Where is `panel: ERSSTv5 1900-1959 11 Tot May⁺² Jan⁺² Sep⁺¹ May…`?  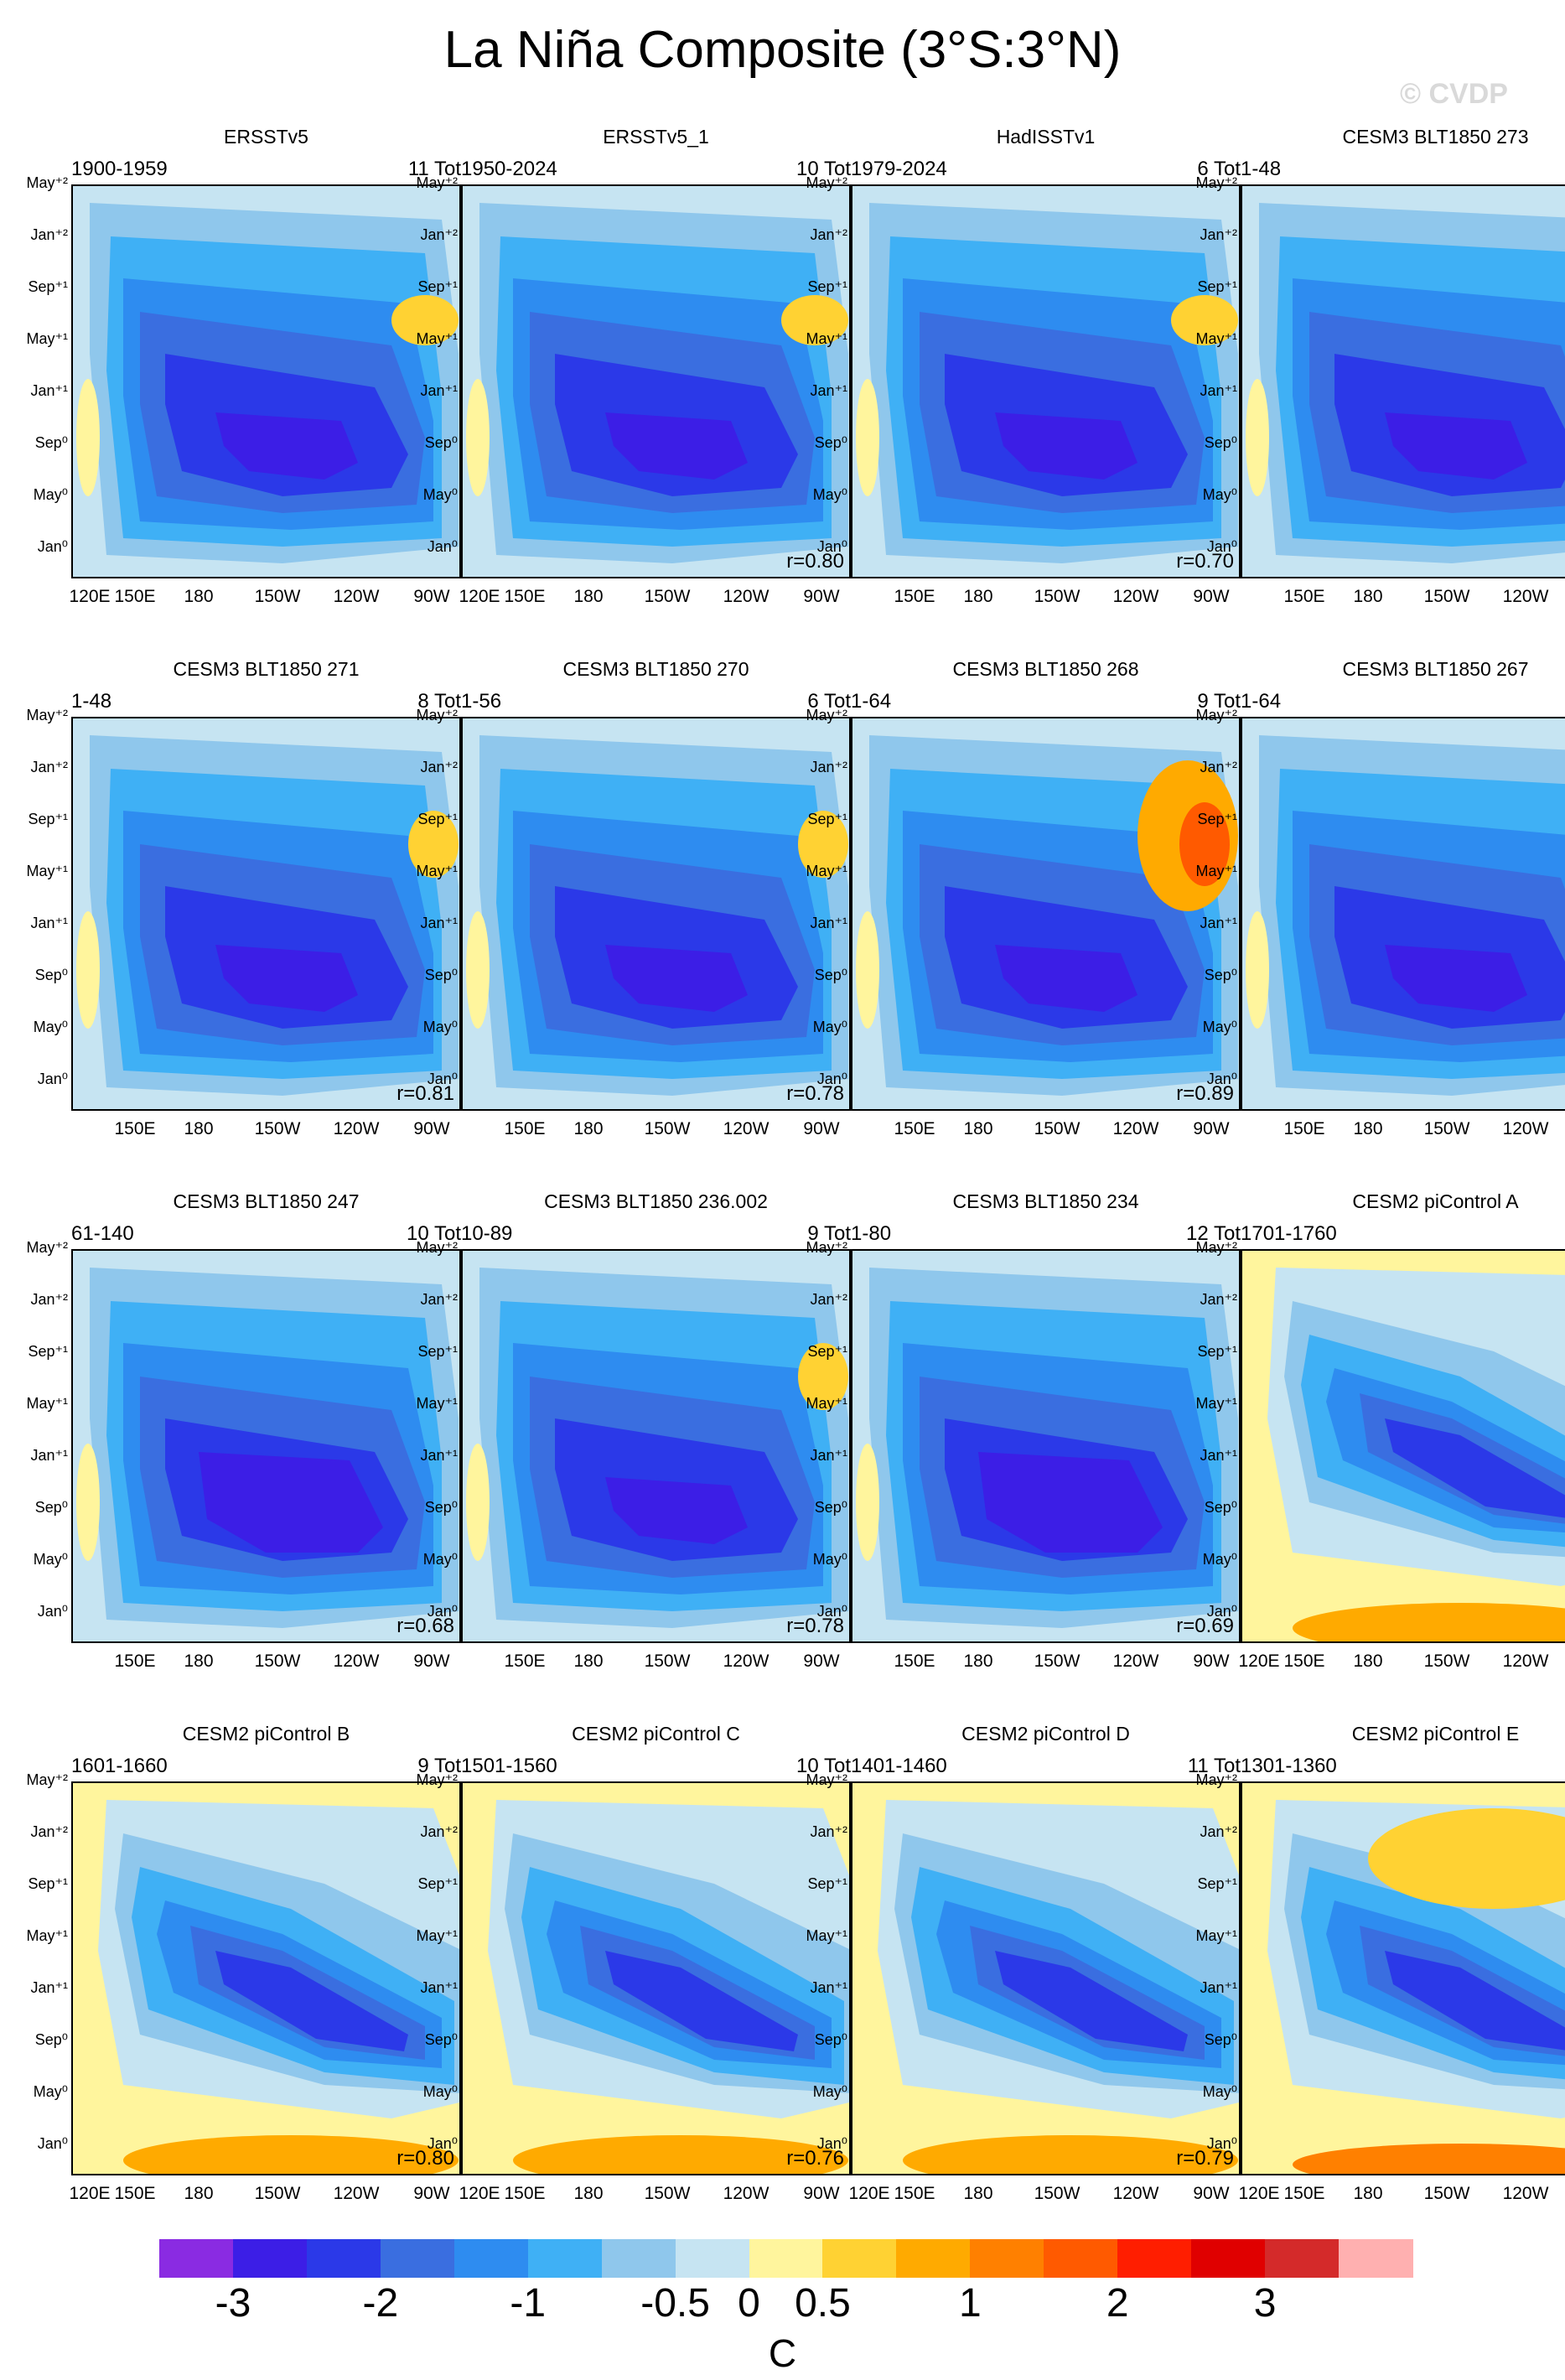
panel: ERSSTv5 1900-1959 11 Tot May⁺² Jan⁺² Sep⁺¹ May… is located at coordinates (244, 385).